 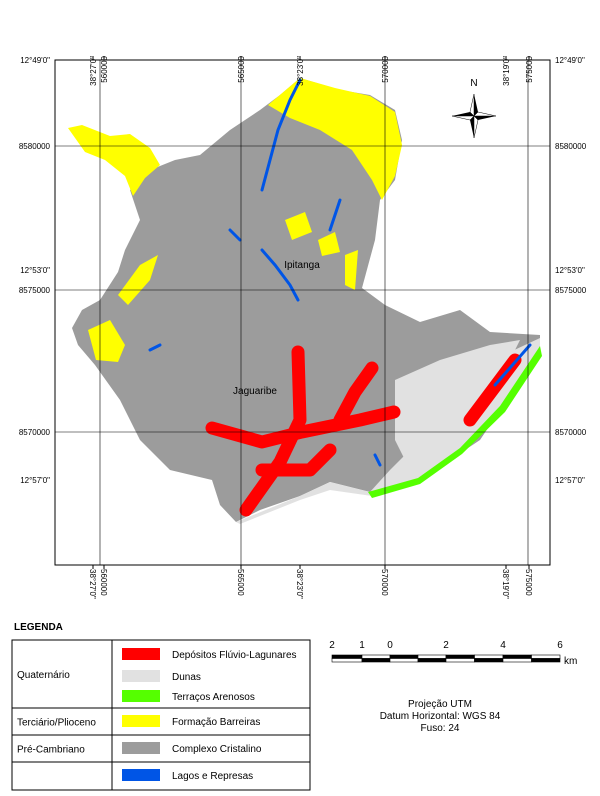 What do you see at coordinates (440, 728) in the screenshot?
I see `projection-line: Fuso: 24` at bounding box center [440, 728].